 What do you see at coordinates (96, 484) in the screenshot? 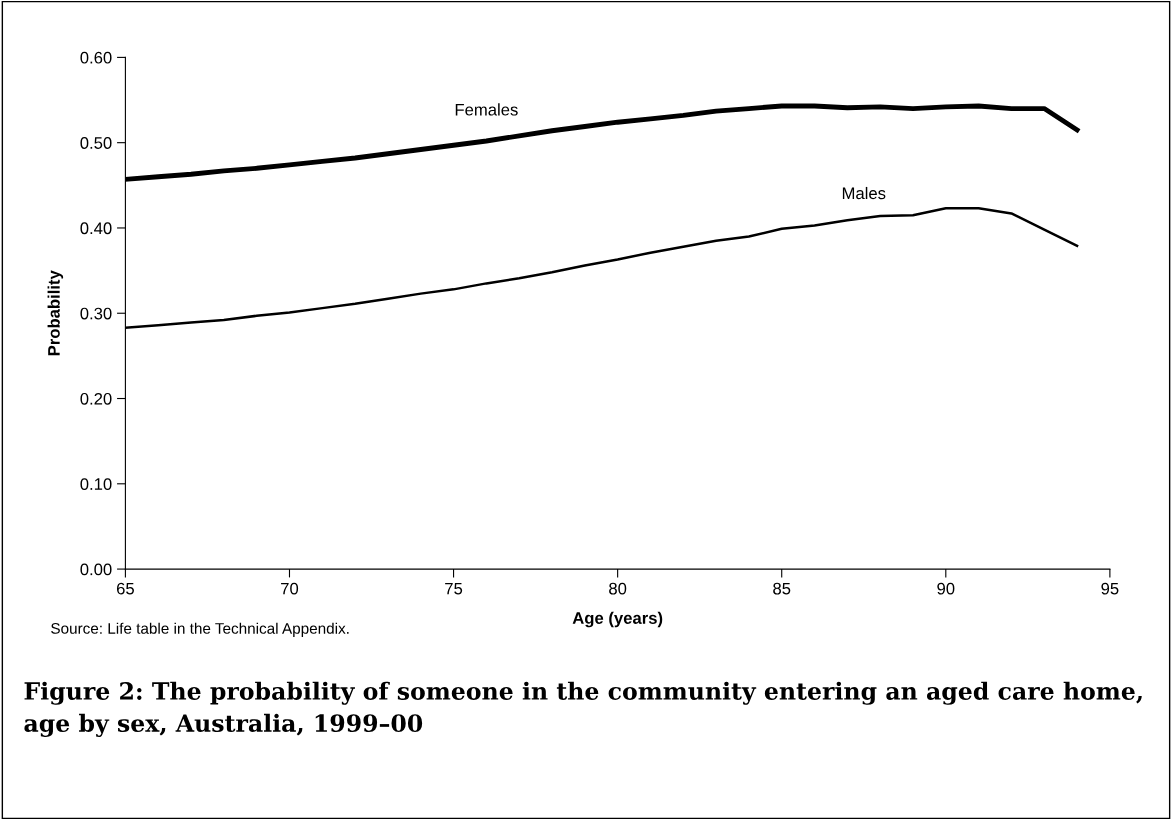
I see `y-tick-label: 0.10` at bounding box center [96, 484].